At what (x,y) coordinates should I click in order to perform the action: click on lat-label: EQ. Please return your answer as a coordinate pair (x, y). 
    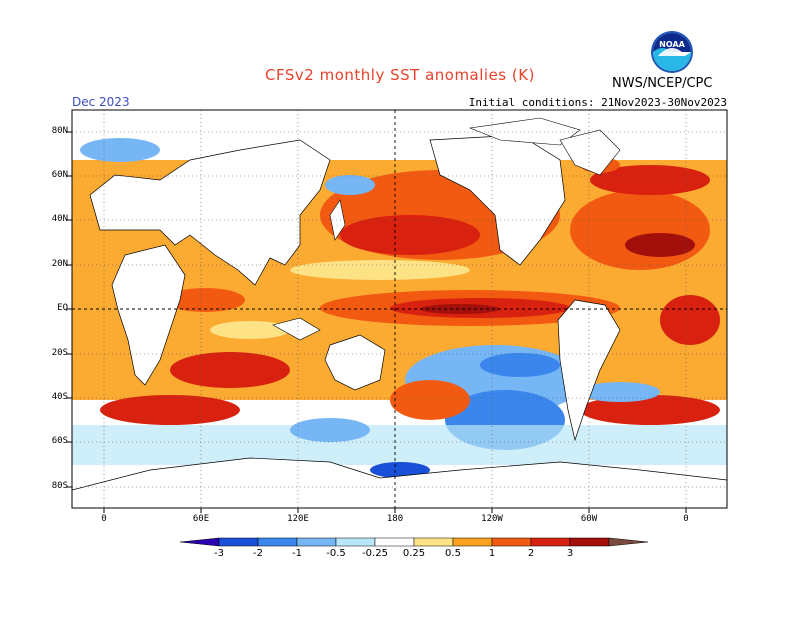
    Looking at the image, I should click on (62, 308).